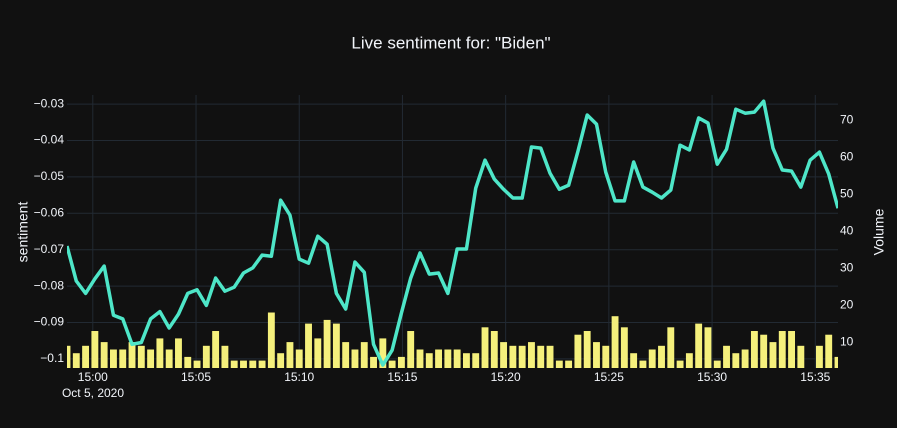 The image size is (897, 428). Describe the element at coordinates (847, 341) in the screenshot. I see `y2-tick-label: 10` at that location.